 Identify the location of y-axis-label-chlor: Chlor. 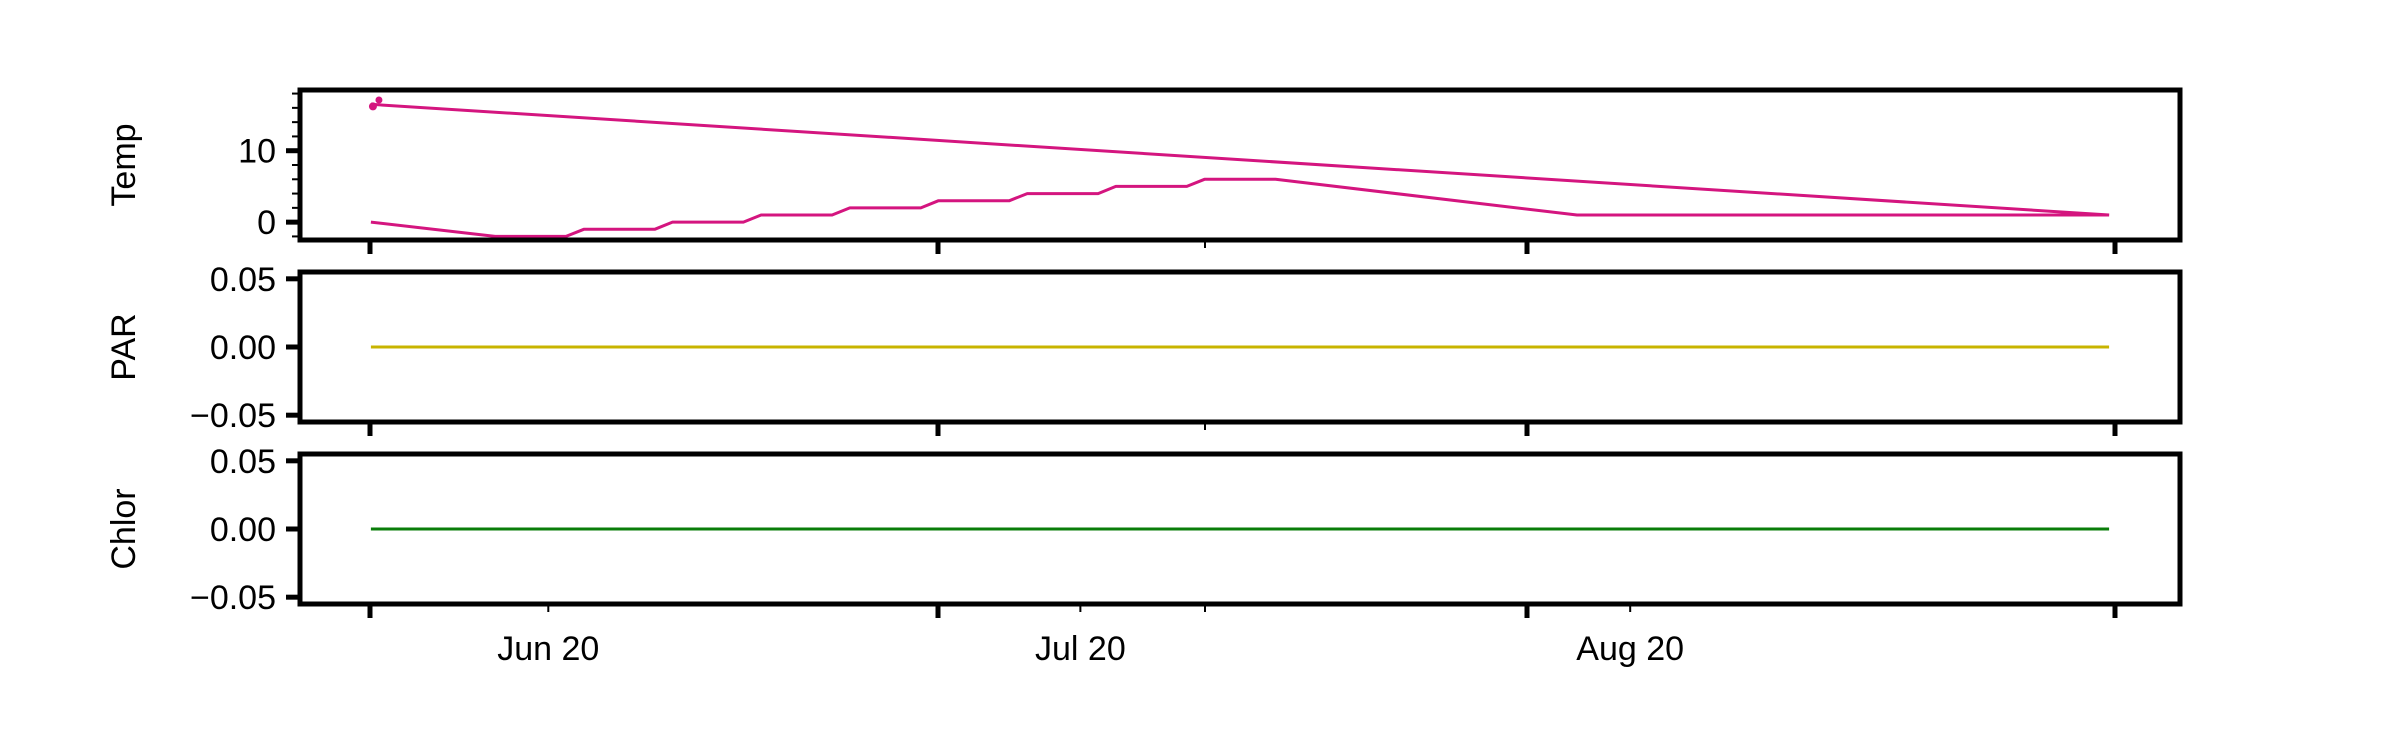
(124, 528).